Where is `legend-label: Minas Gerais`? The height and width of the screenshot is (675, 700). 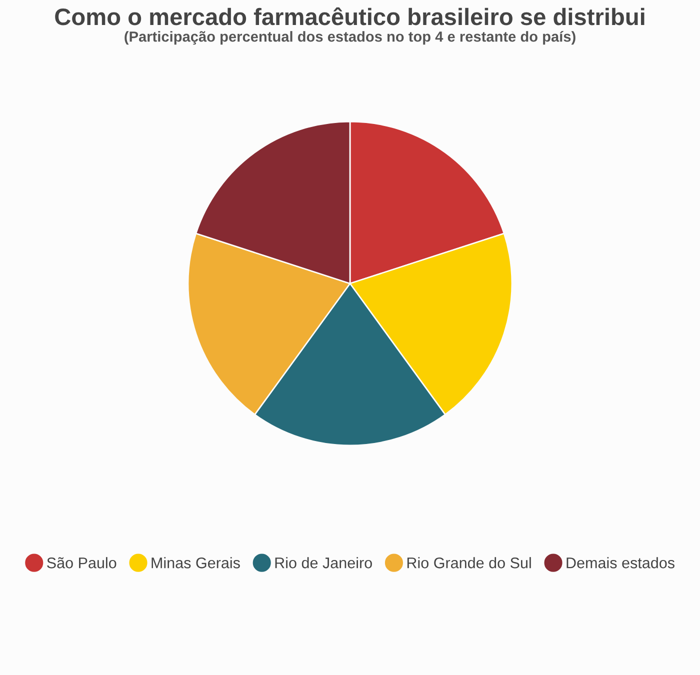 legend-label: Minas Gerais is located at coordinates (196, 562).